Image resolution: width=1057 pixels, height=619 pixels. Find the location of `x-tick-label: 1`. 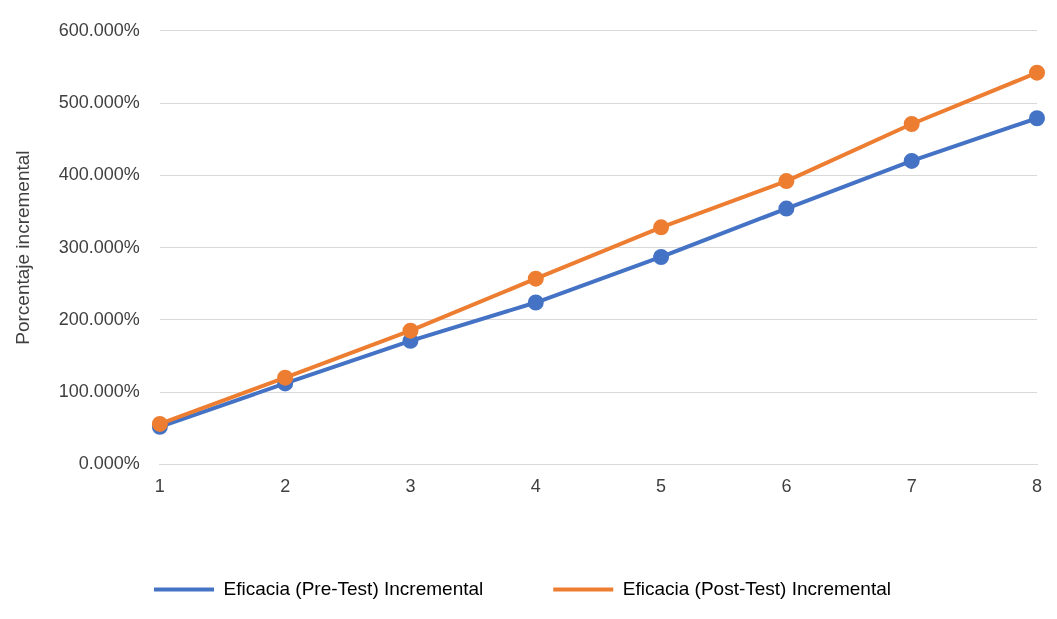

x-tick-label: 1 is located at coordinates (159, 486).